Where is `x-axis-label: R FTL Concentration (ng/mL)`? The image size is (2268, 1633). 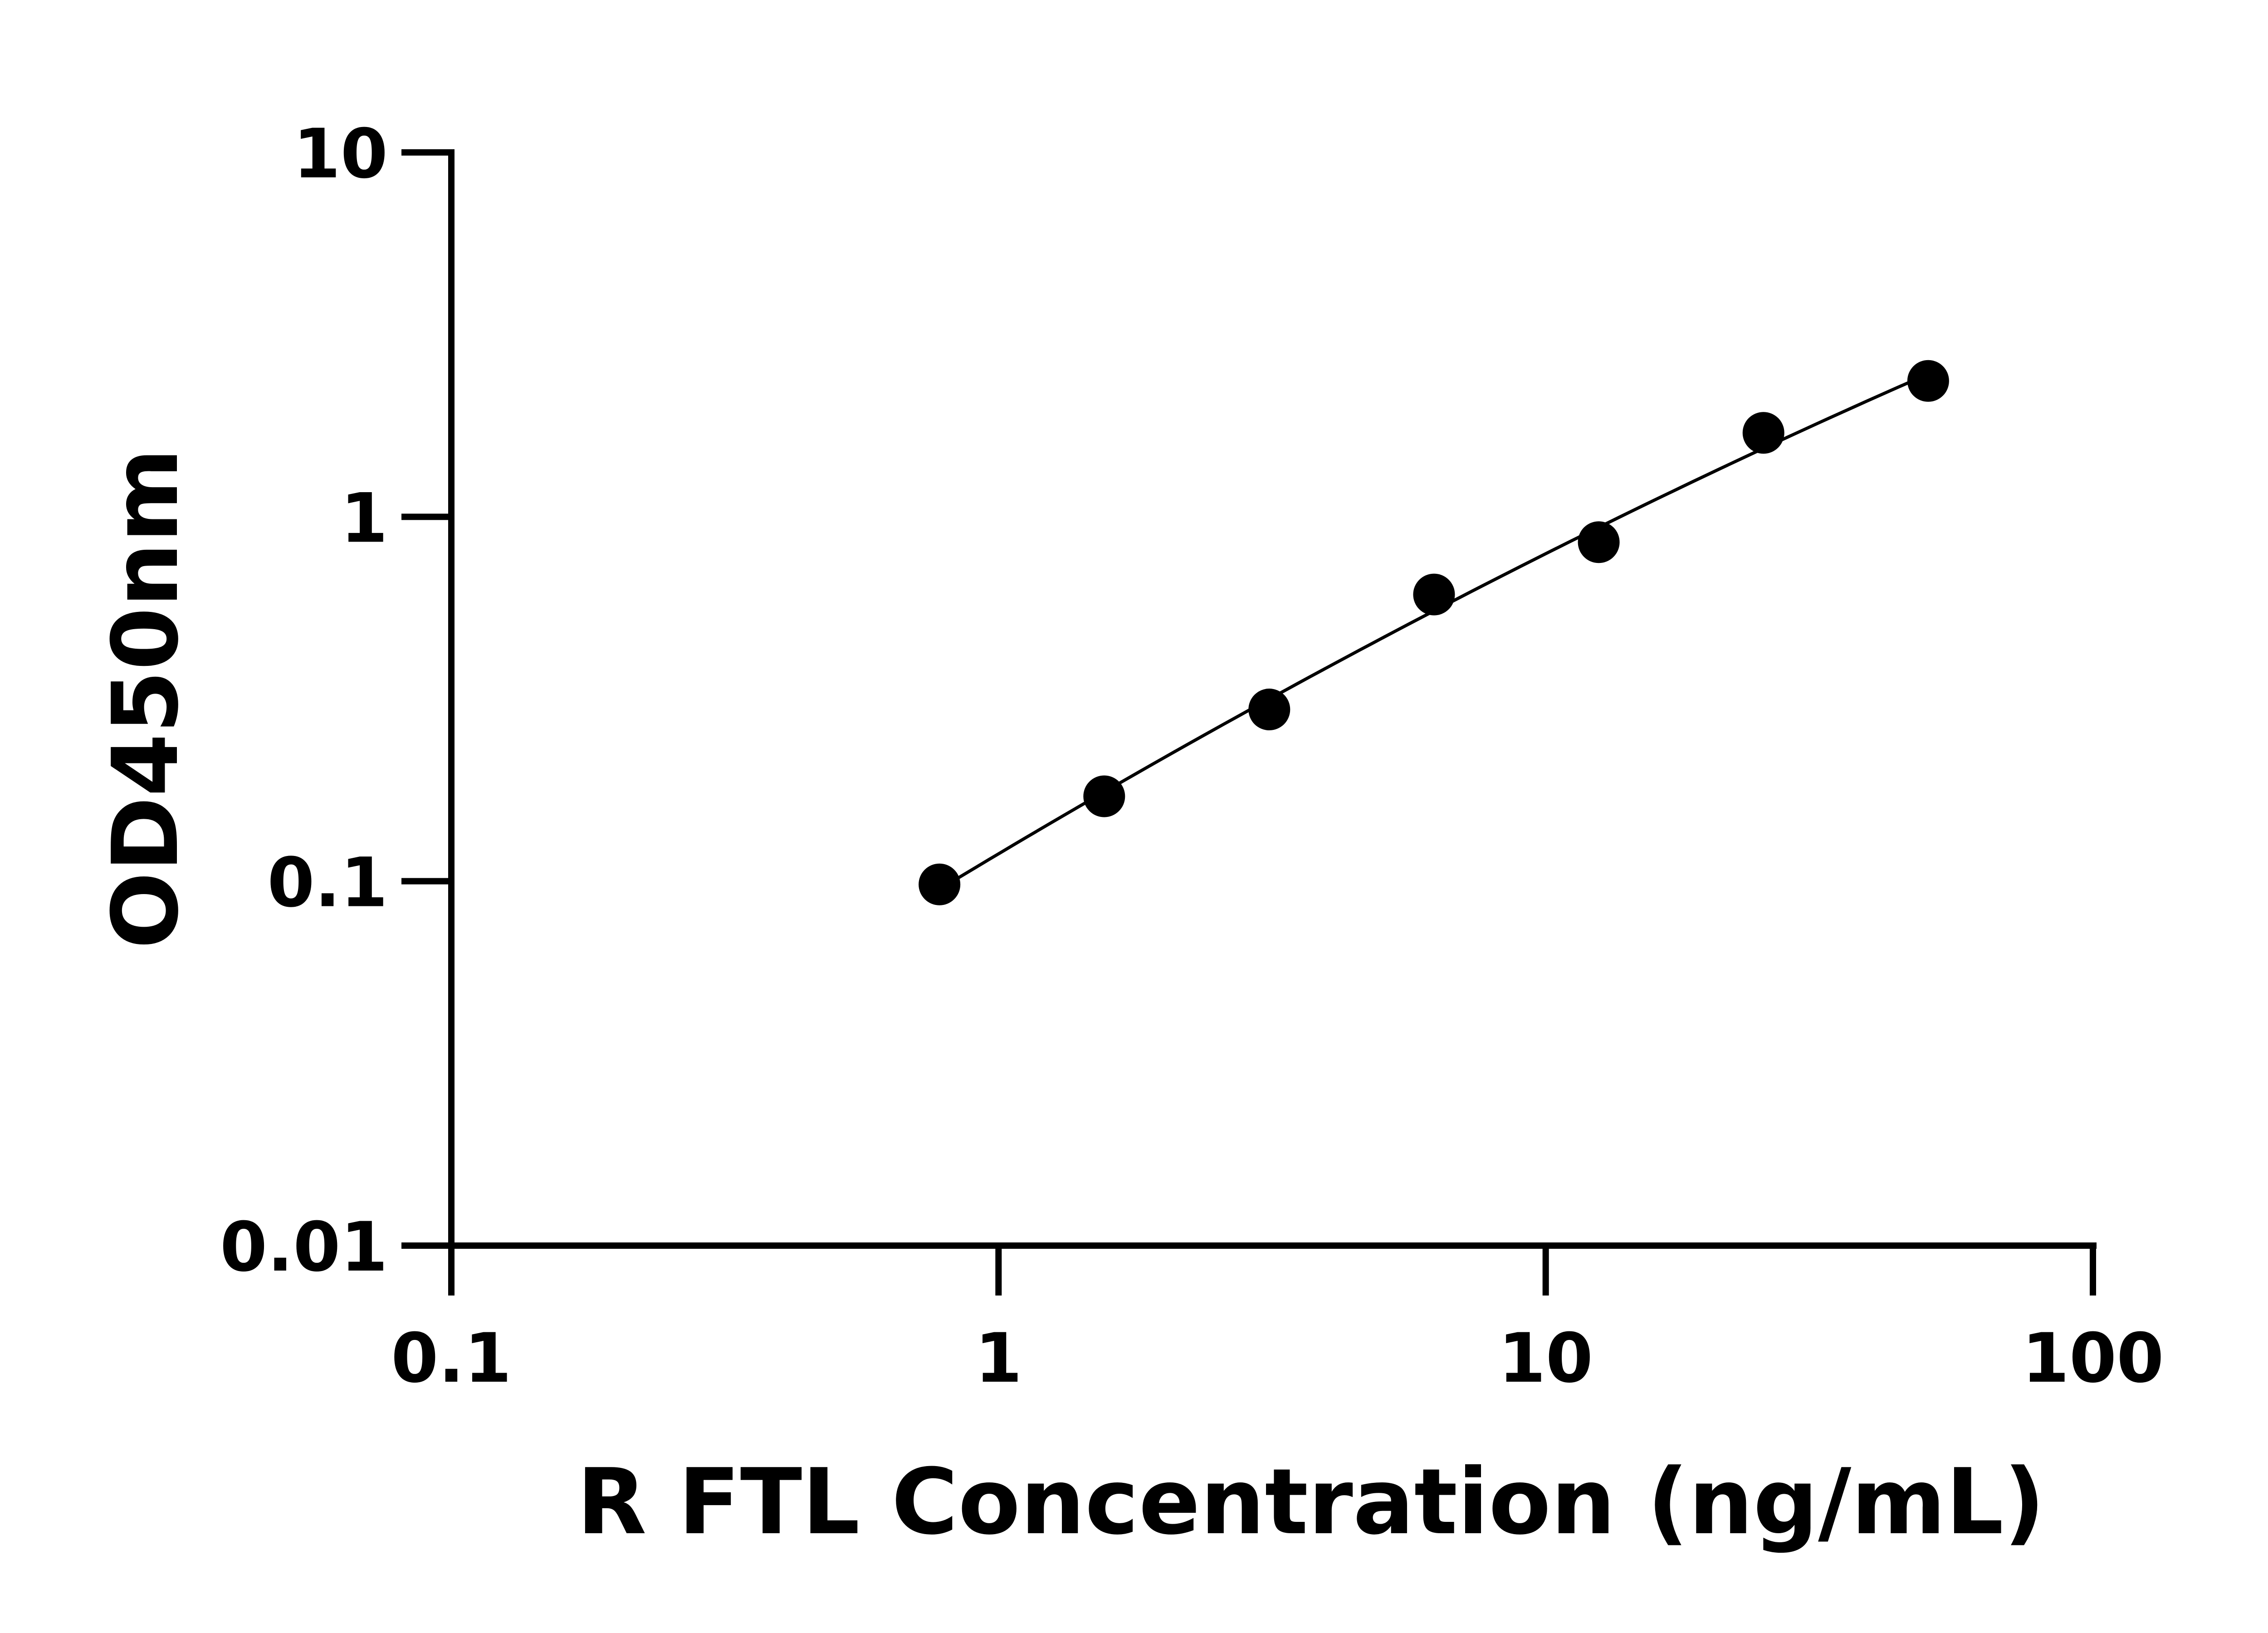
x-axis-label: R FTL Concentration (ng/mL) is located at coordinates (1311, 1502).